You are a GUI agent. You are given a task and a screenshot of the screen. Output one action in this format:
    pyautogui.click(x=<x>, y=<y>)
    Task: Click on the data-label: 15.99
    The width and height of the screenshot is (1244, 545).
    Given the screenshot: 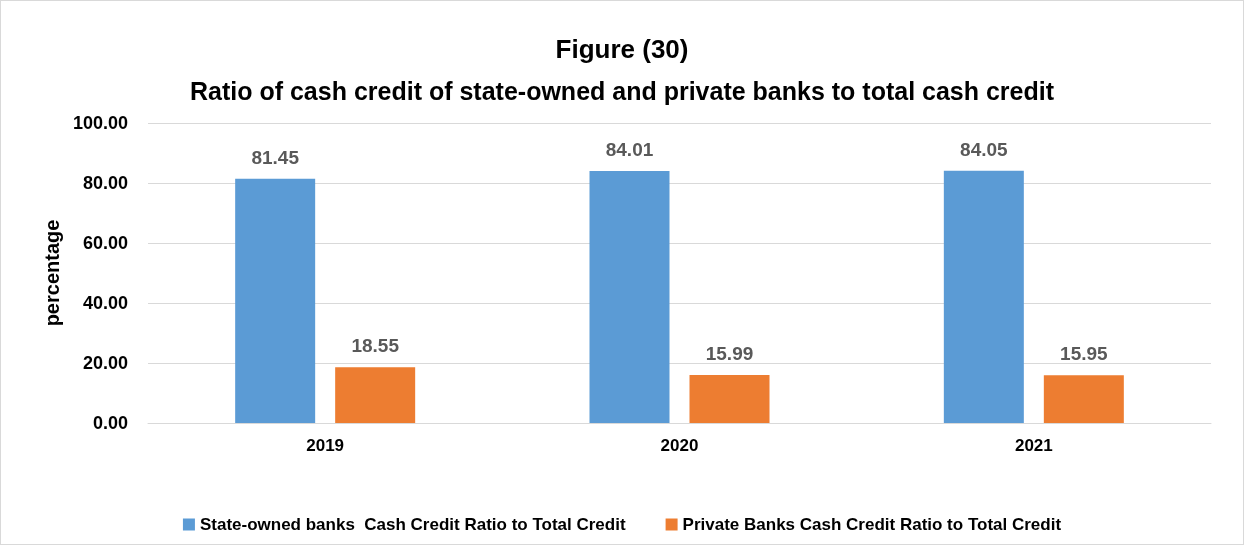 What is the action you would take?
    pyautogui.click(x=729, y=354)
    